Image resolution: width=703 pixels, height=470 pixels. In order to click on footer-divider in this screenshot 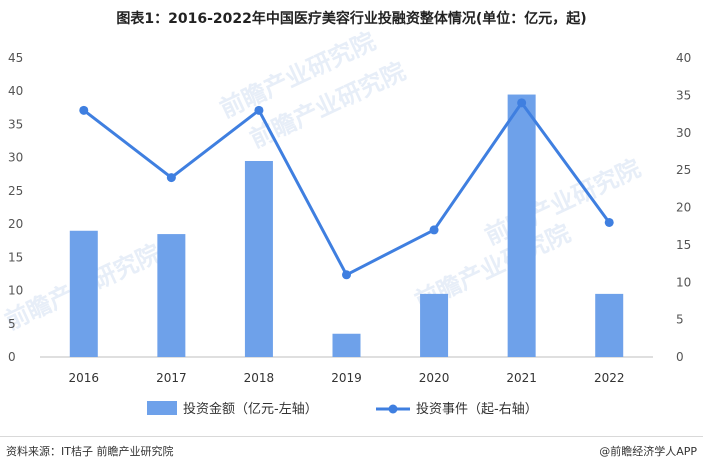, I will do `click(351, 436)`.